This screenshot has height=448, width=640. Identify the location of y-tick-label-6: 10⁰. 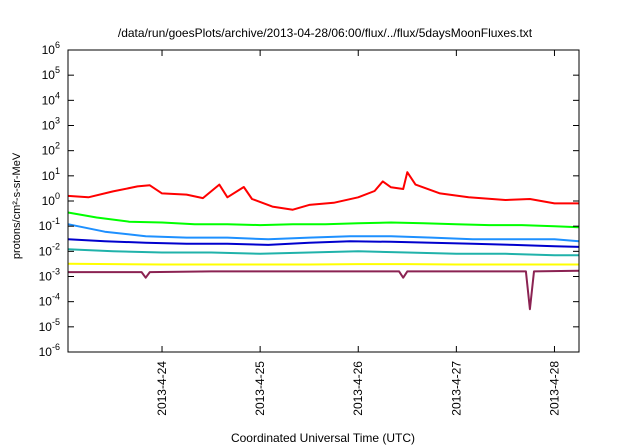
(51, 199).